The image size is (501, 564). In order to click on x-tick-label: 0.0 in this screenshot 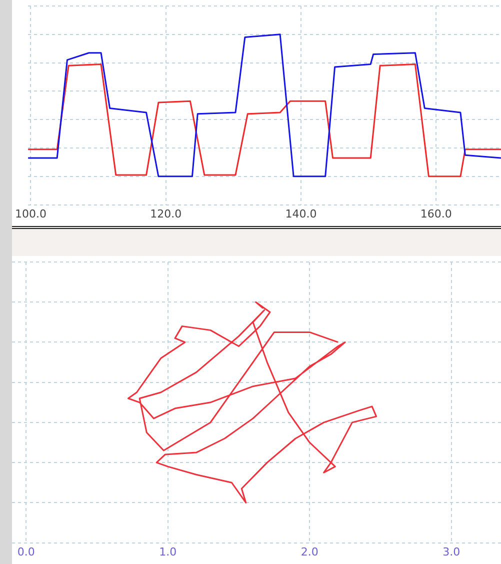, I will do `click(26, 551)`.